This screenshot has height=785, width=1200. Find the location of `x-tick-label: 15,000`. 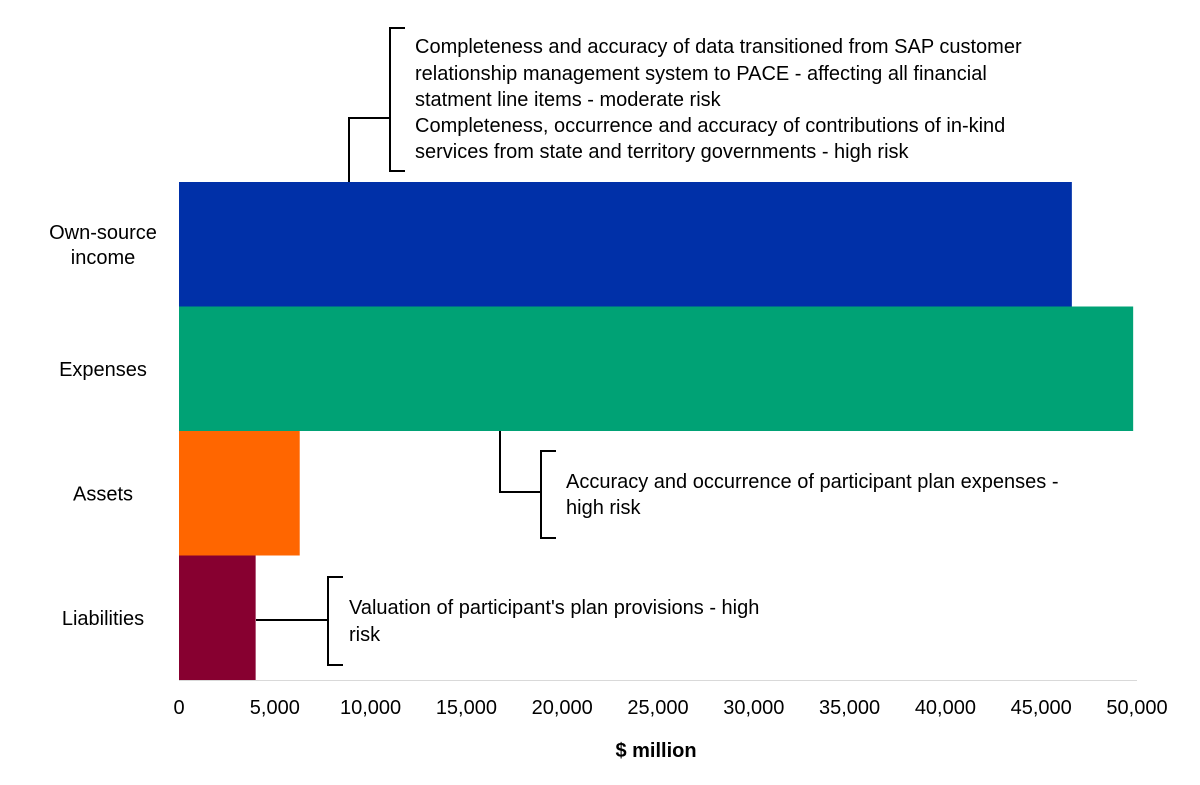

x-tick-label: 15,000 is located at coordinates (466, 708).